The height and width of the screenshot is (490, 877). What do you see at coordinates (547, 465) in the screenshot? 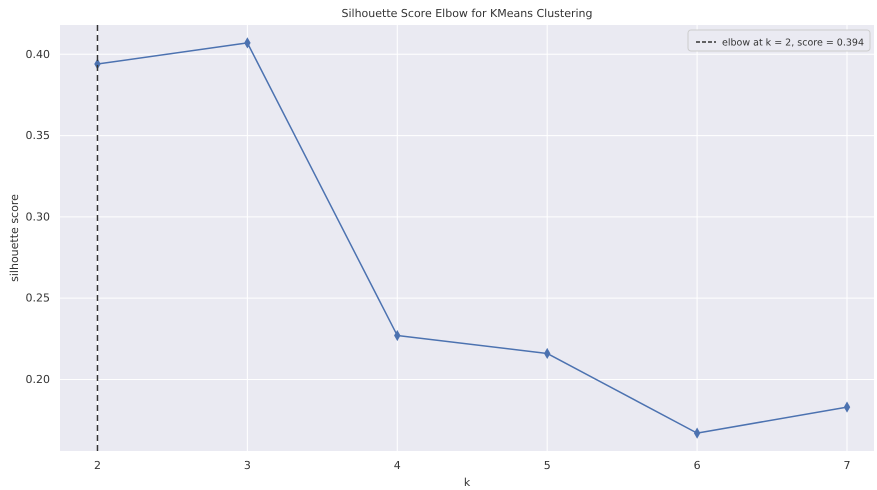
I see `x-tick-label: 5` at bounding box center [547, 465].